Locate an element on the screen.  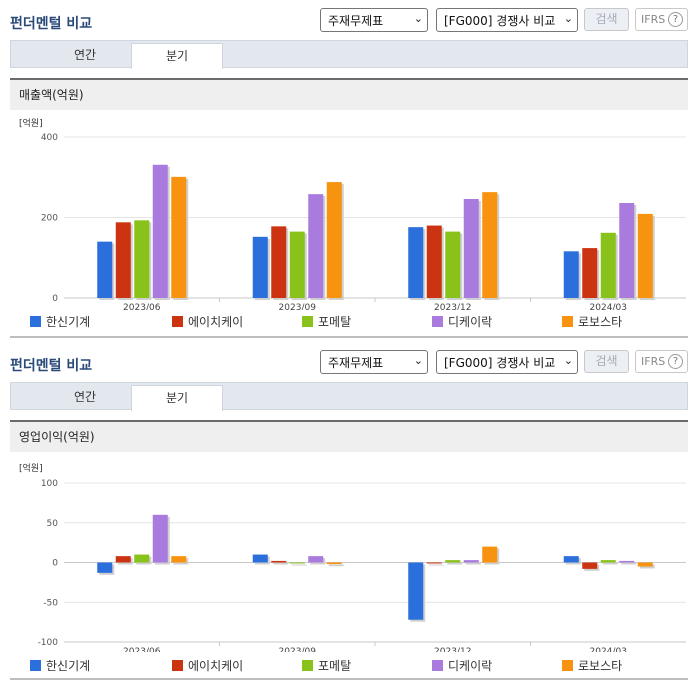
y-tick-label: 200 is located at coordinates (49, 219).